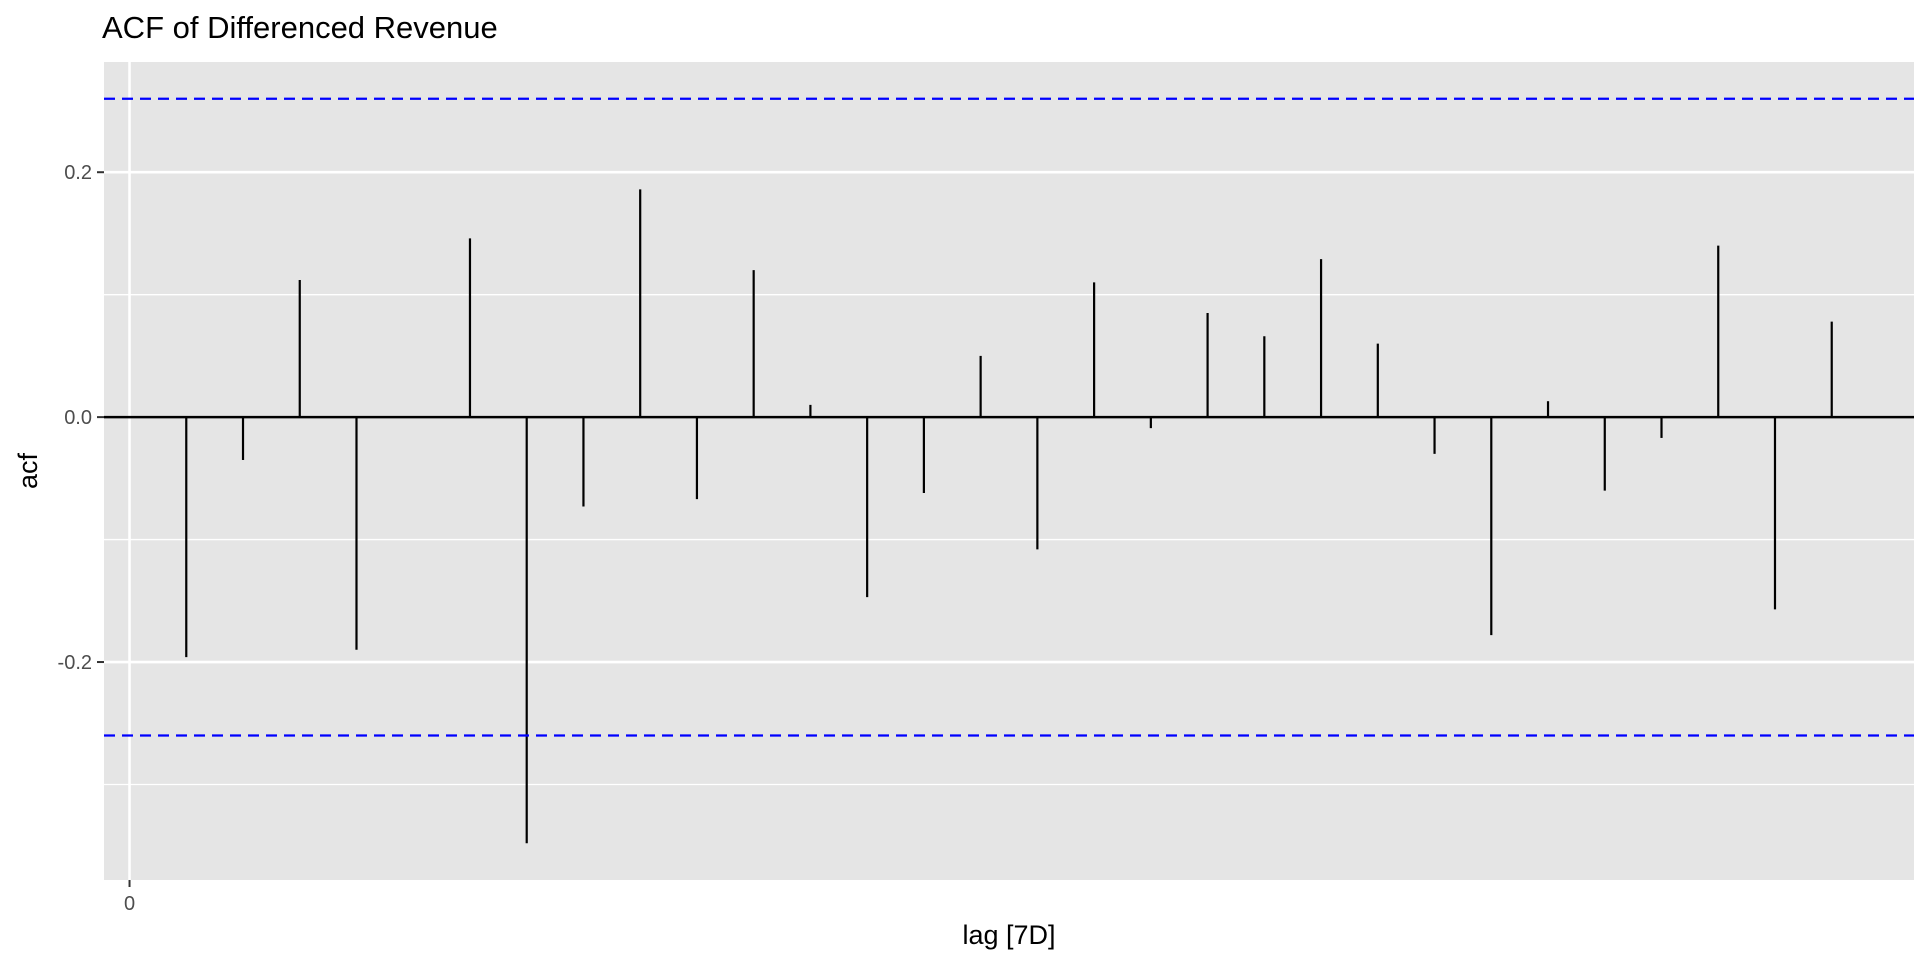 The height and width of the screenshot is (965, 1920). I want to click on y-tick-label: 0.2, so click(78, 173).